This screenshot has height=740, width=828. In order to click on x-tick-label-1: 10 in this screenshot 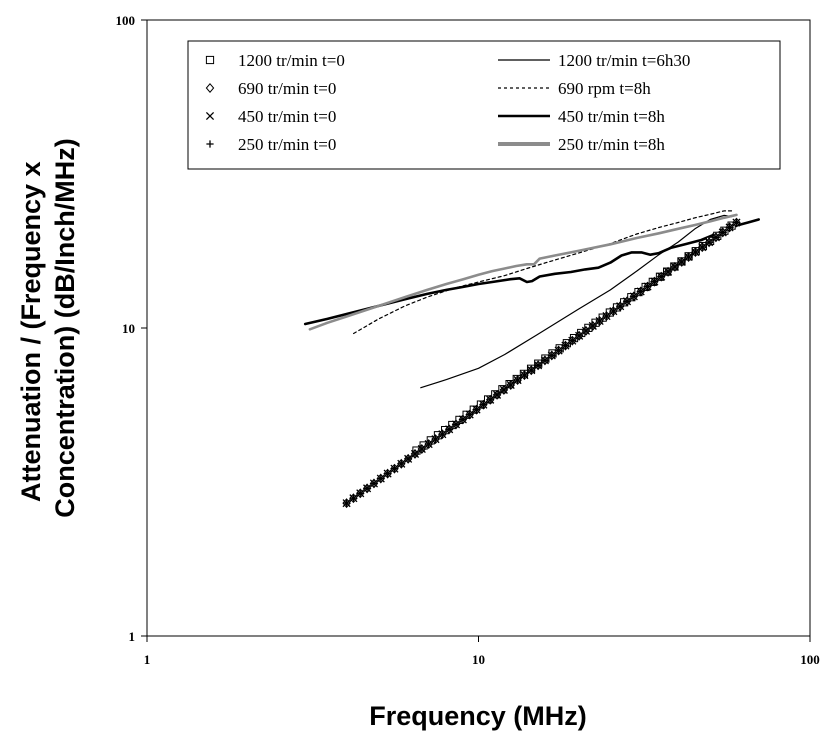, I will do `click(478, 659)`.